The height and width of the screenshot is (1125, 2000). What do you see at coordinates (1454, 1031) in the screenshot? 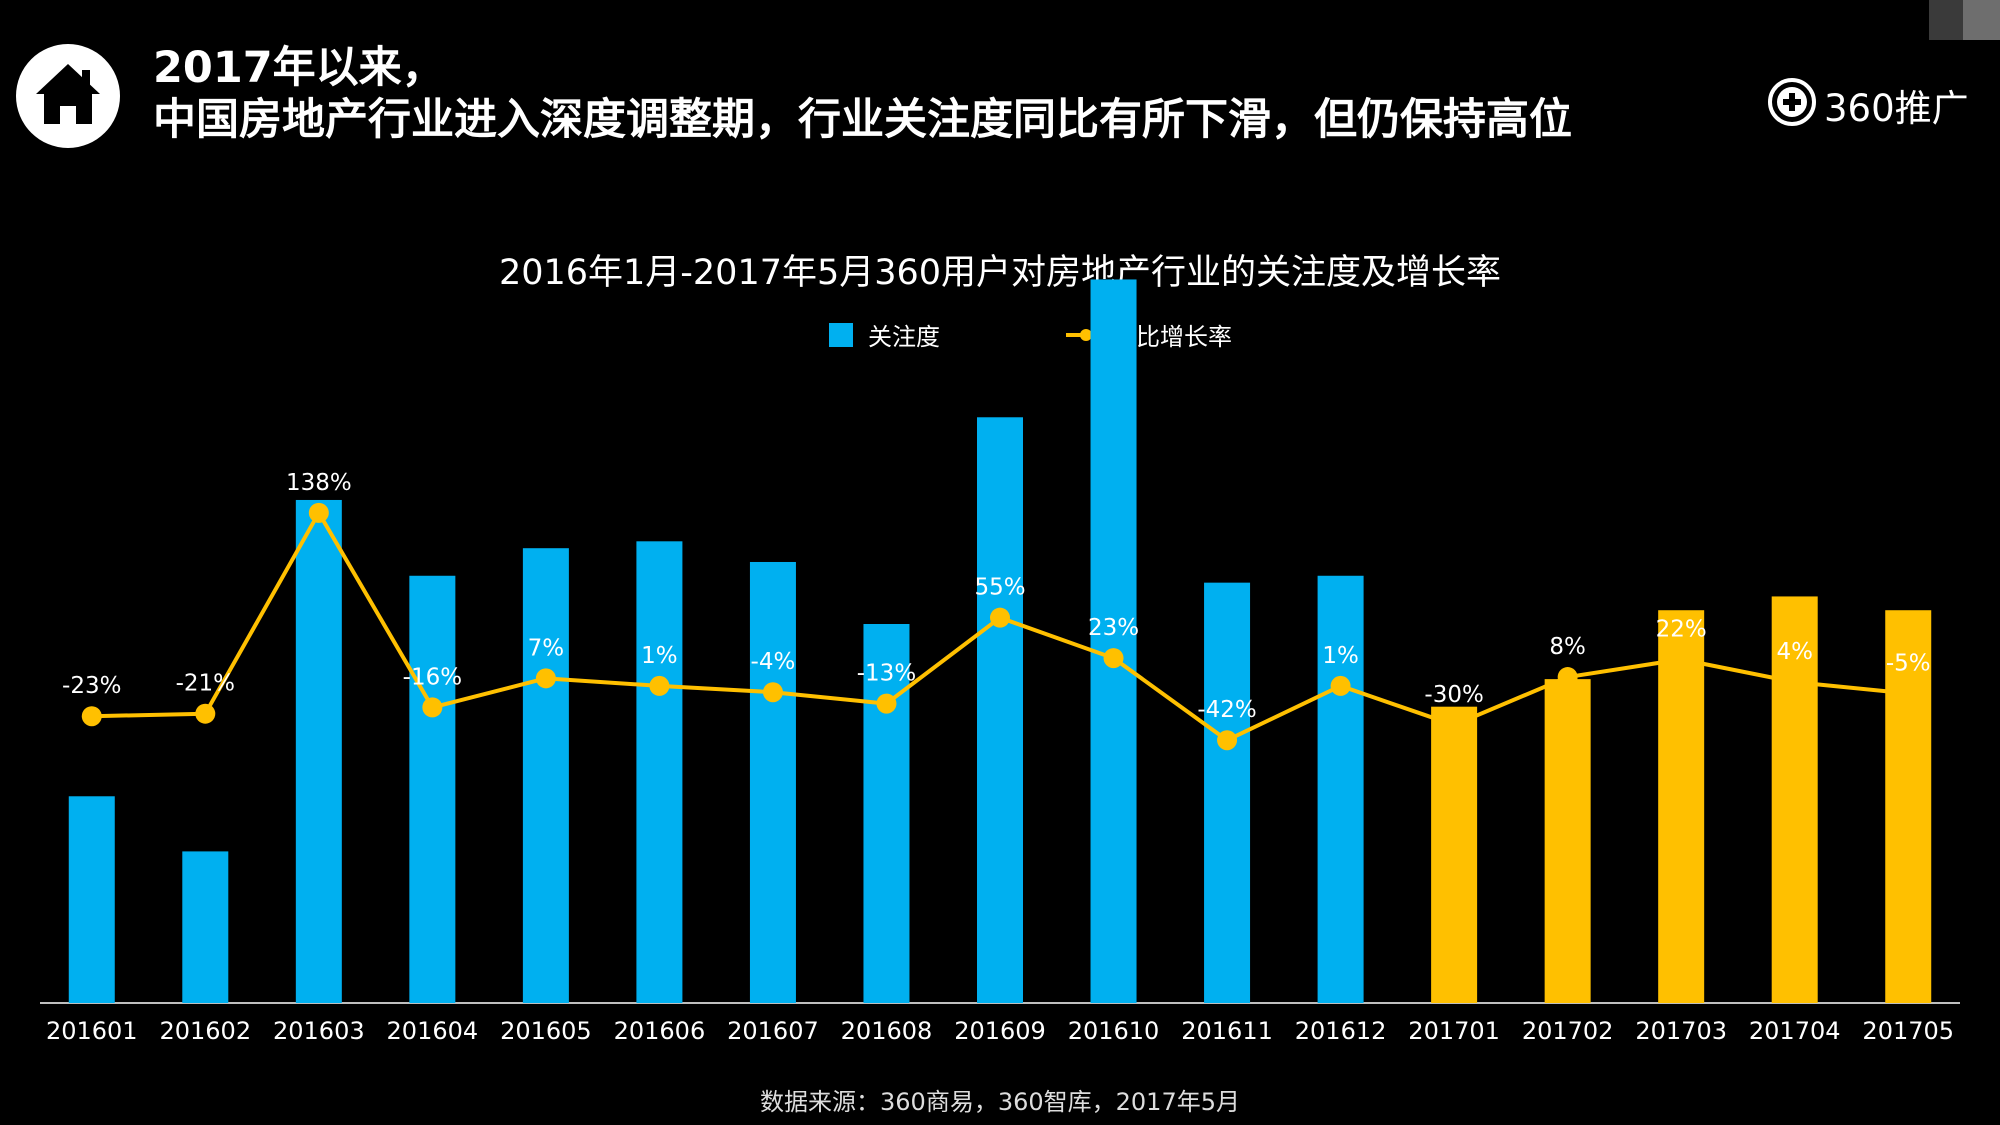
I see `x-tick-201701: 201701` at bounding box center [1454, 1031].